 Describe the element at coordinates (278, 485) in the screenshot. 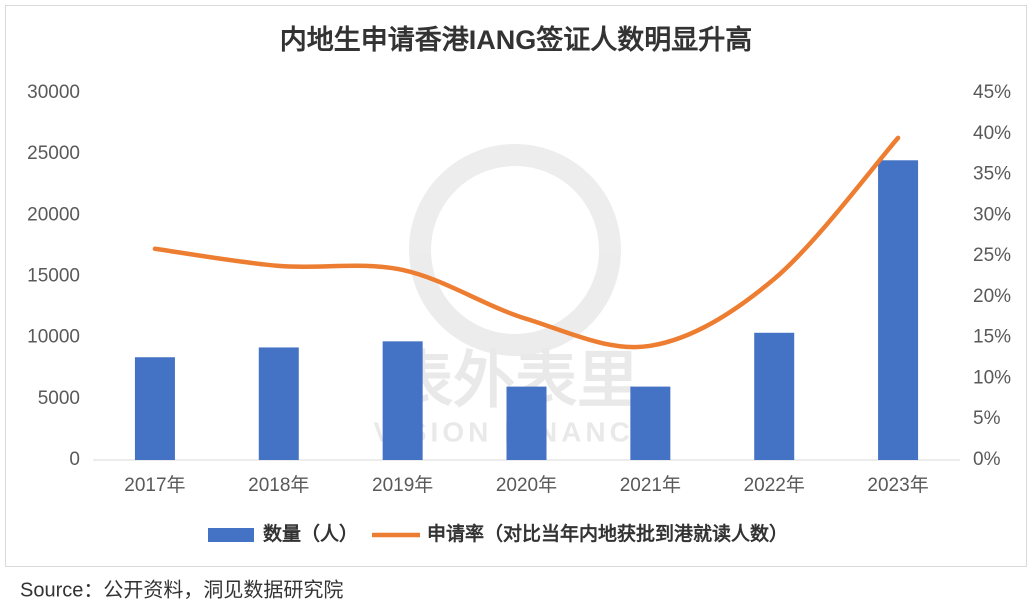

I see `x-tick-label: 2018年` at that location.